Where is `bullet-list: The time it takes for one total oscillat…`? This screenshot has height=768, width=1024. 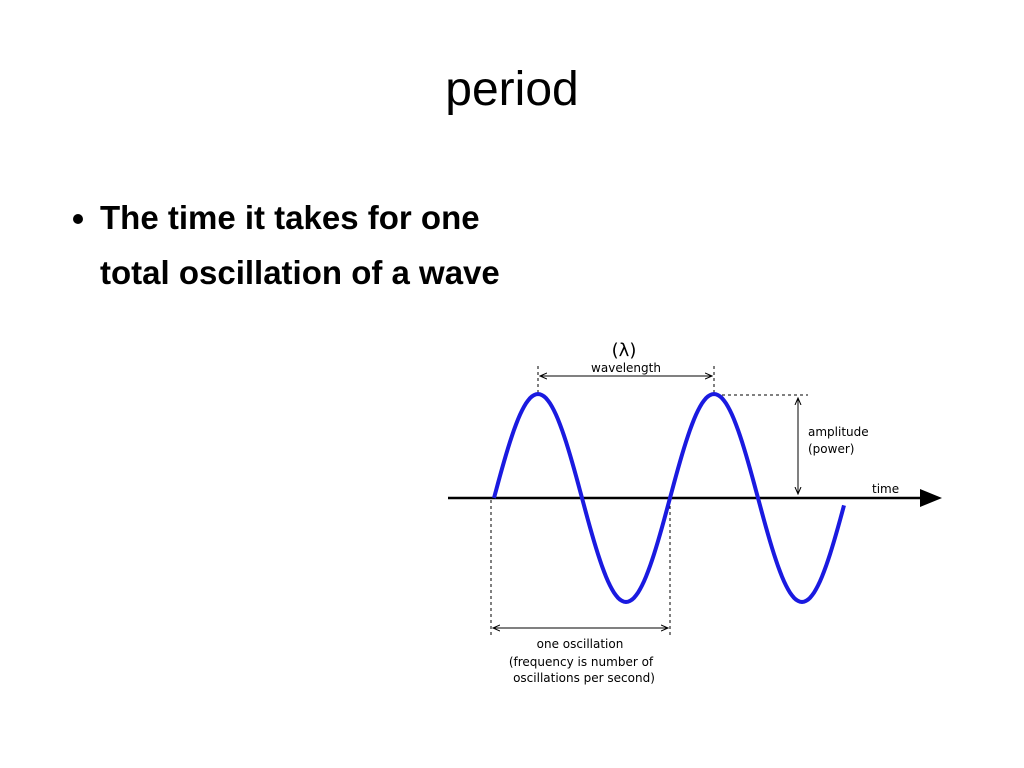 bullet-list: The time it takes for one total oscillat… is located at coordinates (279, 245).